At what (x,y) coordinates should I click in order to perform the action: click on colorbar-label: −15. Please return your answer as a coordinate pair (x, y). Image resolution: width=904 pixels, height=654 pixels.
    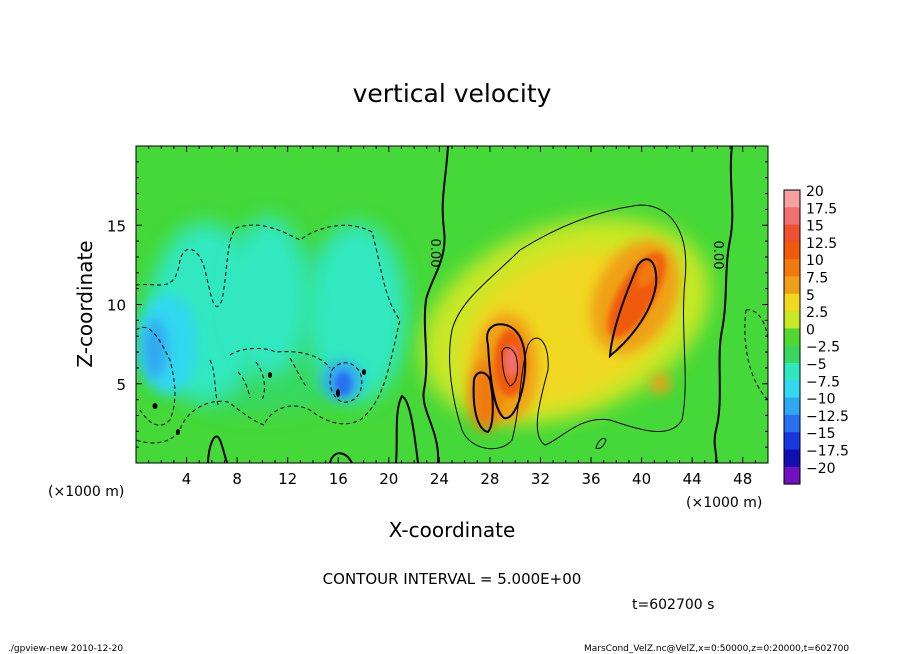
    Looking at the image, I should click on (821, 434).